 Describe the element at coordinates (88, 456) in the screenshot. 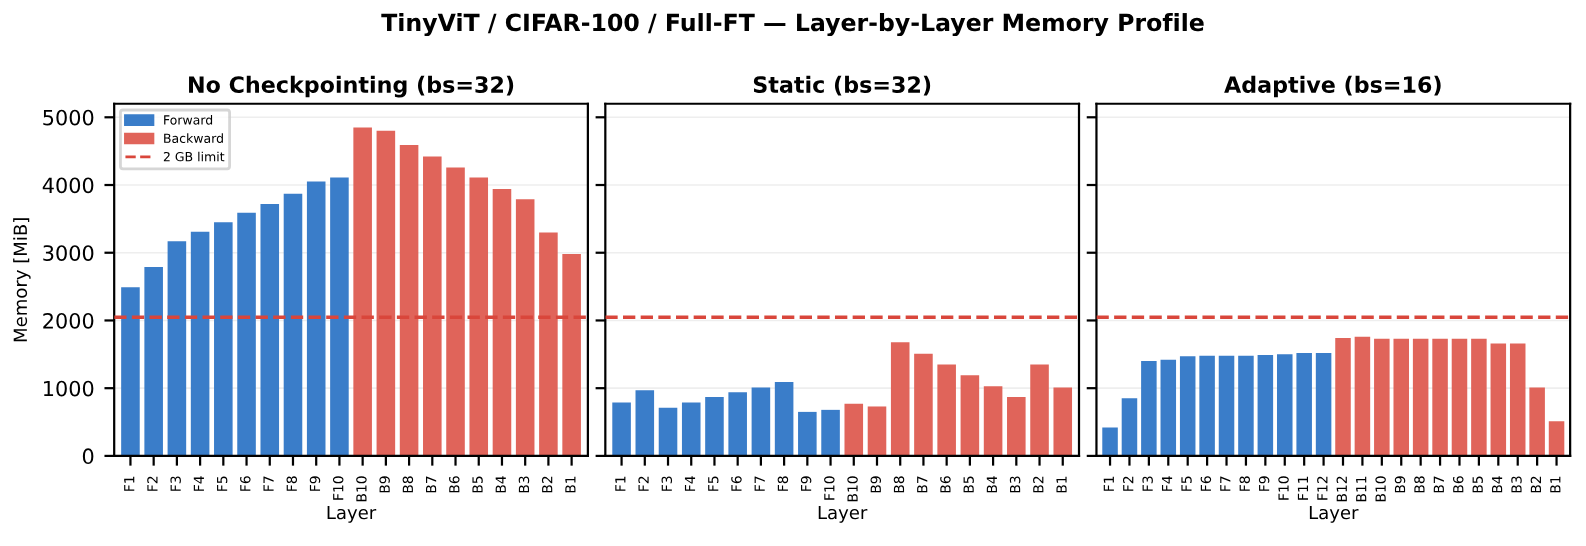

I see `y-tick-label: 0` at that location.